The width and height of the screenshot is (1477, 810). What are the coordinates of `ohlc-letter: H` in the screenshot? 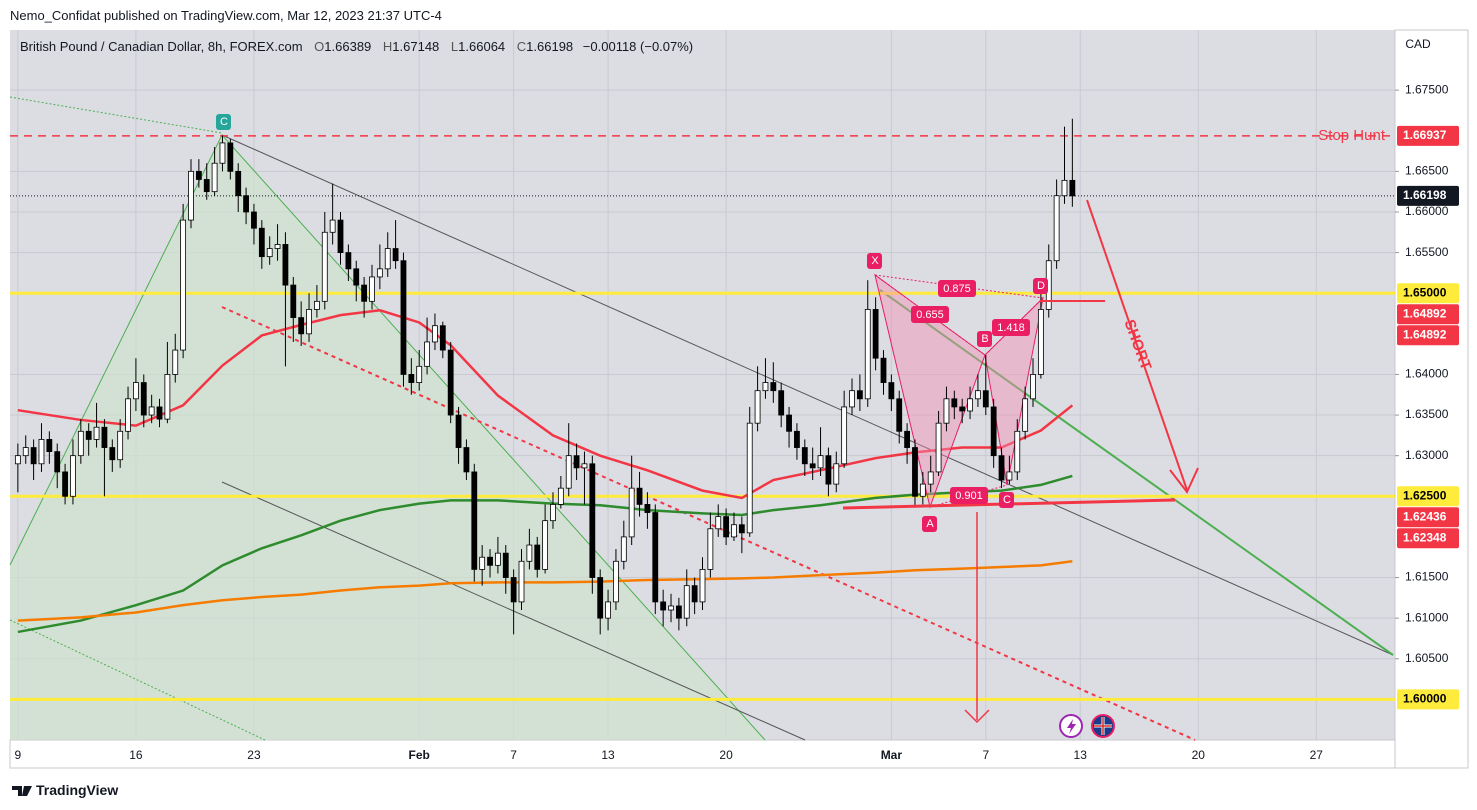 It's located at (387, 46).